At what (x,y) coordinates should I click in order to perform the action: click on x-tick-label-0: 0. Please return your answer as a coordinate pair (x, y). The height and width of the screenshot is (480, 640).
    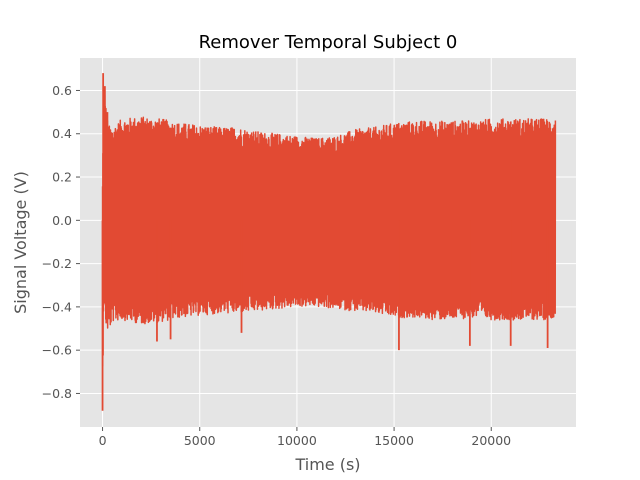
    Looking at the image, I should click on (103, 440).